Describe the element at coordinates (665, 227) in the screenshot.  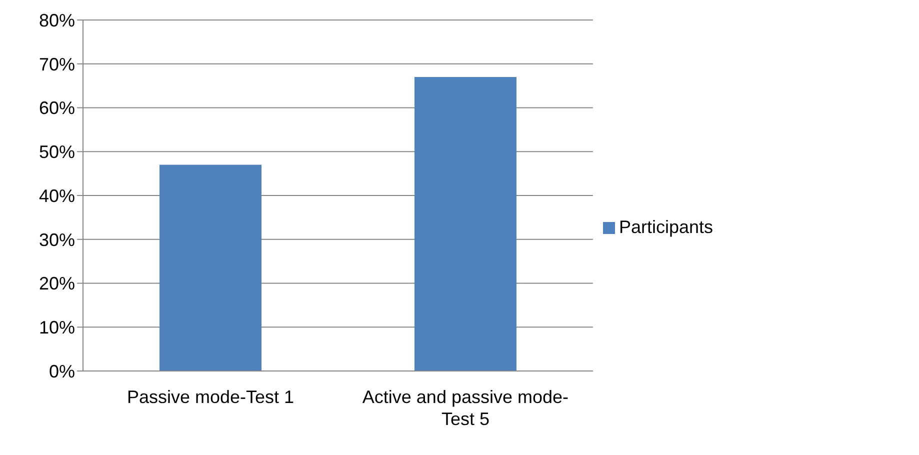
I see `legend-label: Participants` at that location.